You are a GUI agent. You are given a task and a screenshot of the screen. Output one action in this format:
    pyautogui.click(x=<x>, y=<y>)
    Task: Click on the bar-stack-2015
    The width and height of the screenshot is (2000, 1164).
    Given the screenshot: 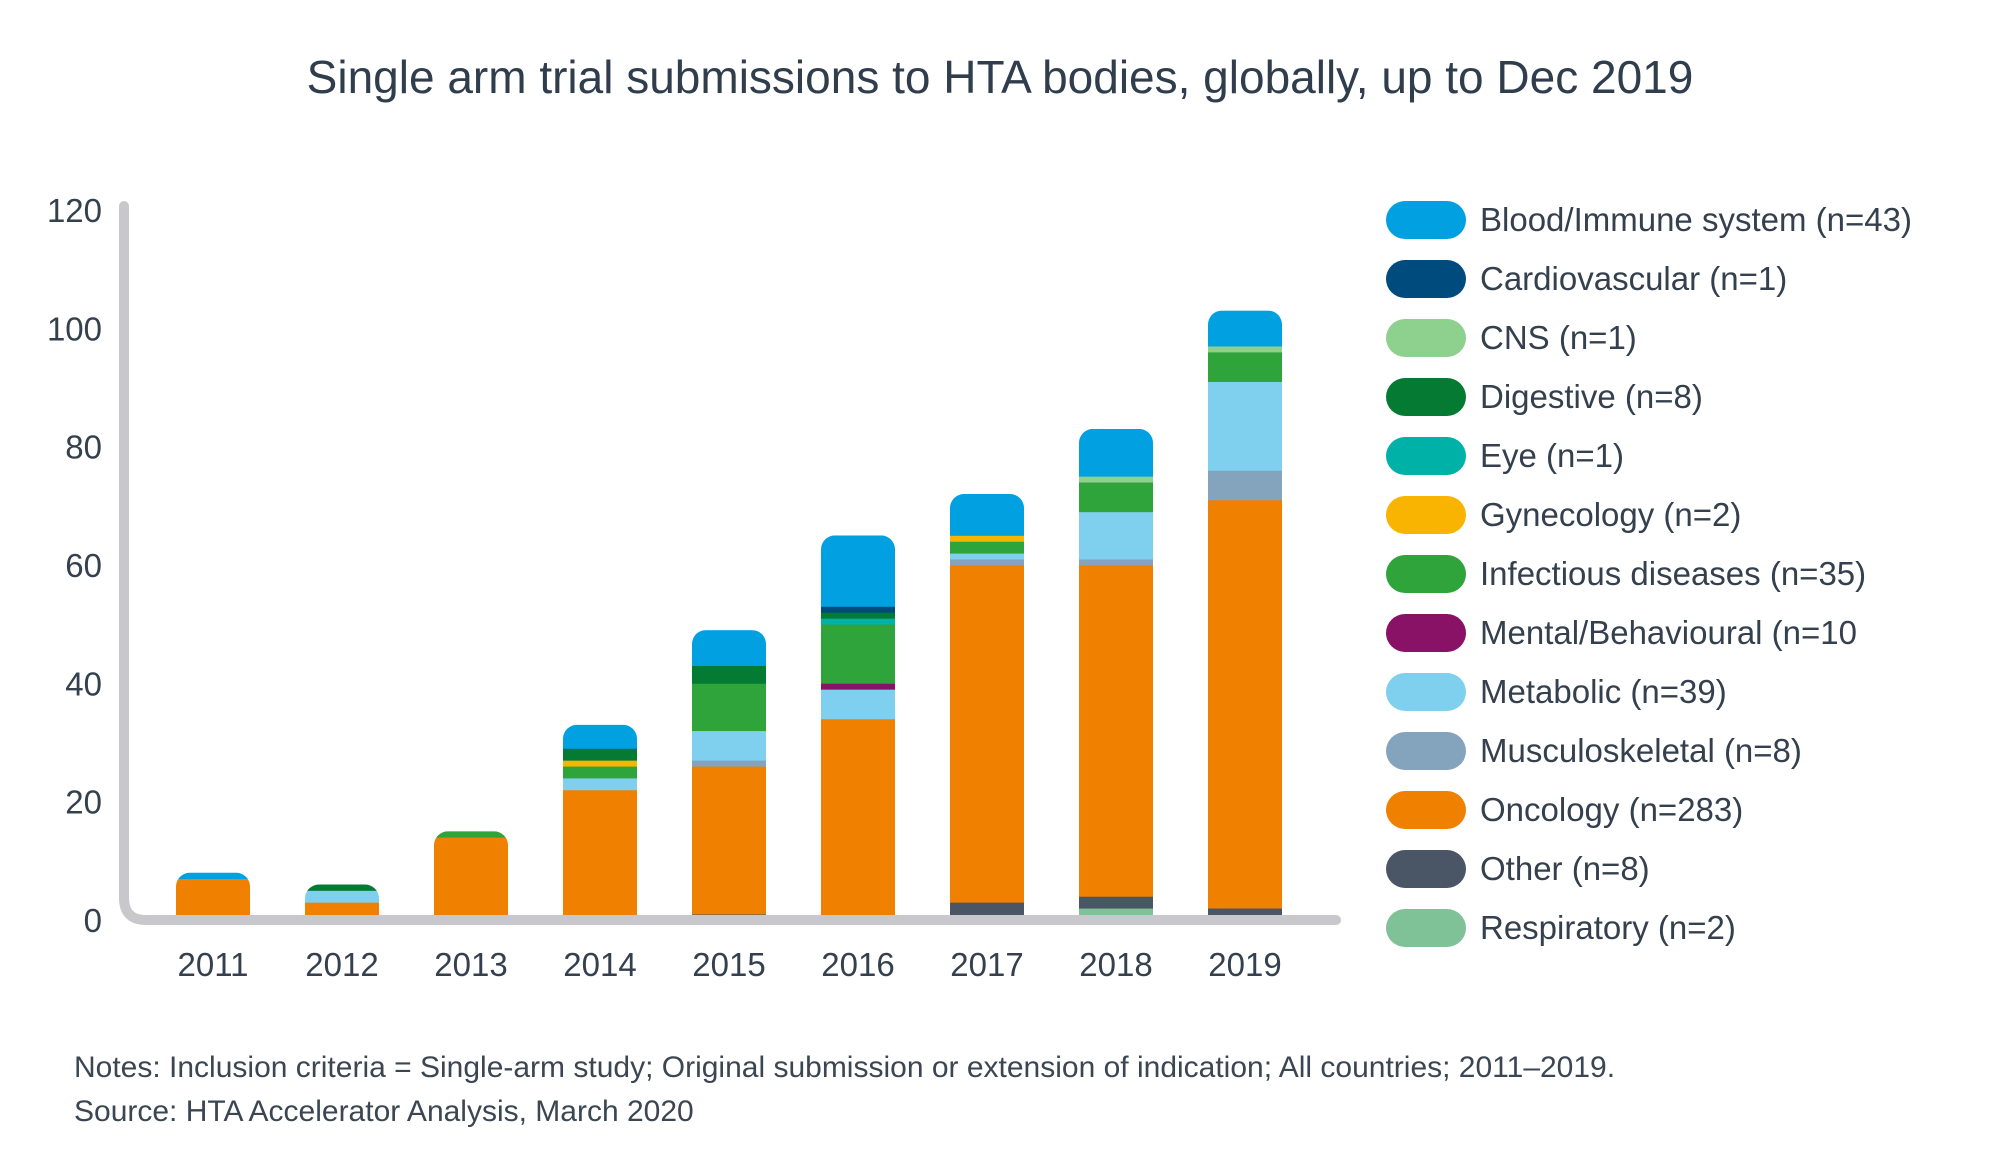 What is the action you would take?
    pyautogui.click(x=729, y=775)
    